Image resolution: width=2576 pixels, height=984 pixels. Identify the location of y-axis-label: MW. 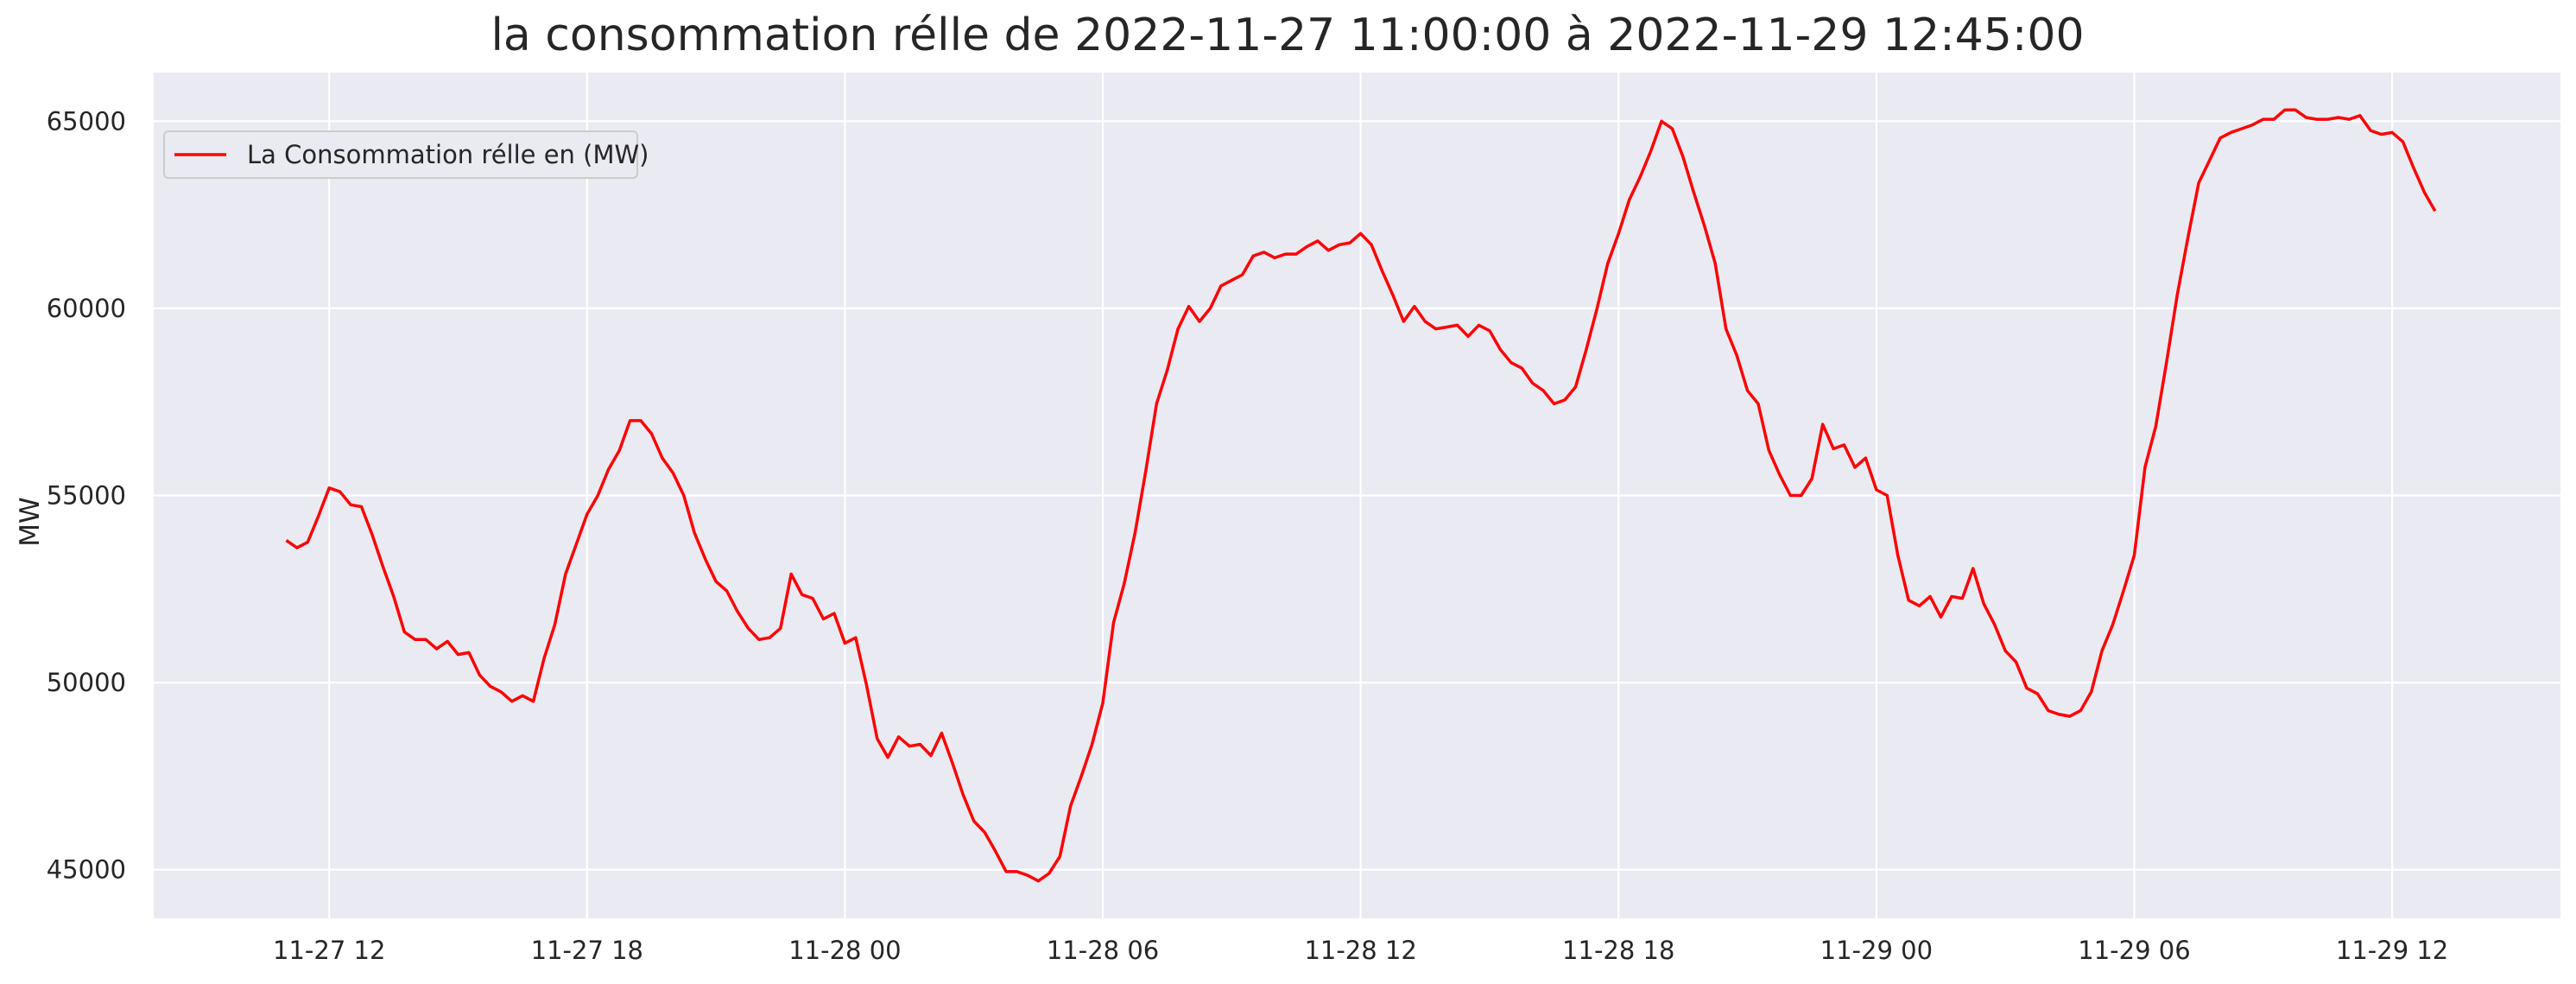
(30, 521).